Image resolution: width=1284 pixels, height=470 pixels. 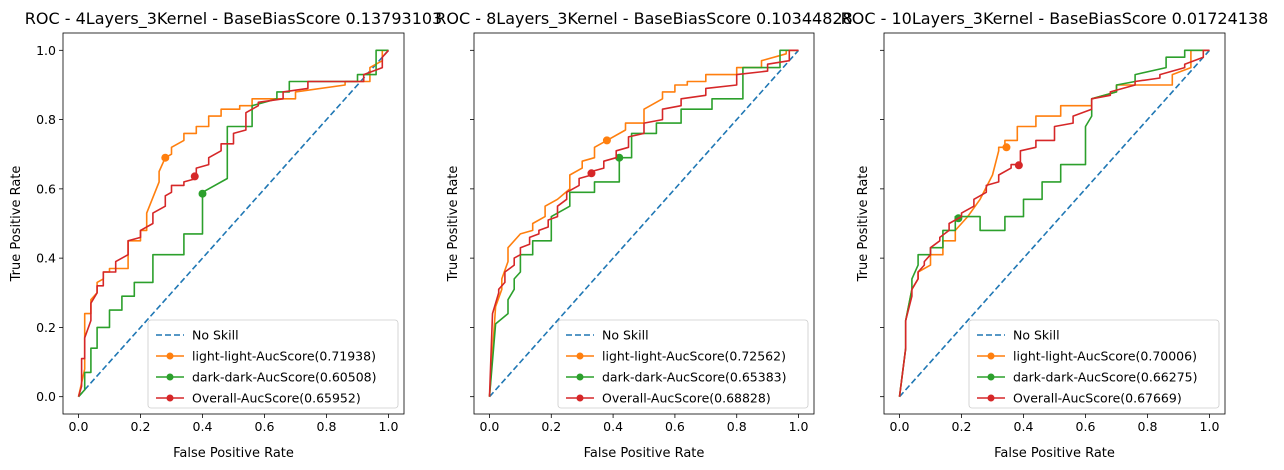 I want to click on y-tick-label: 1.0, so click(x=46, y=50).